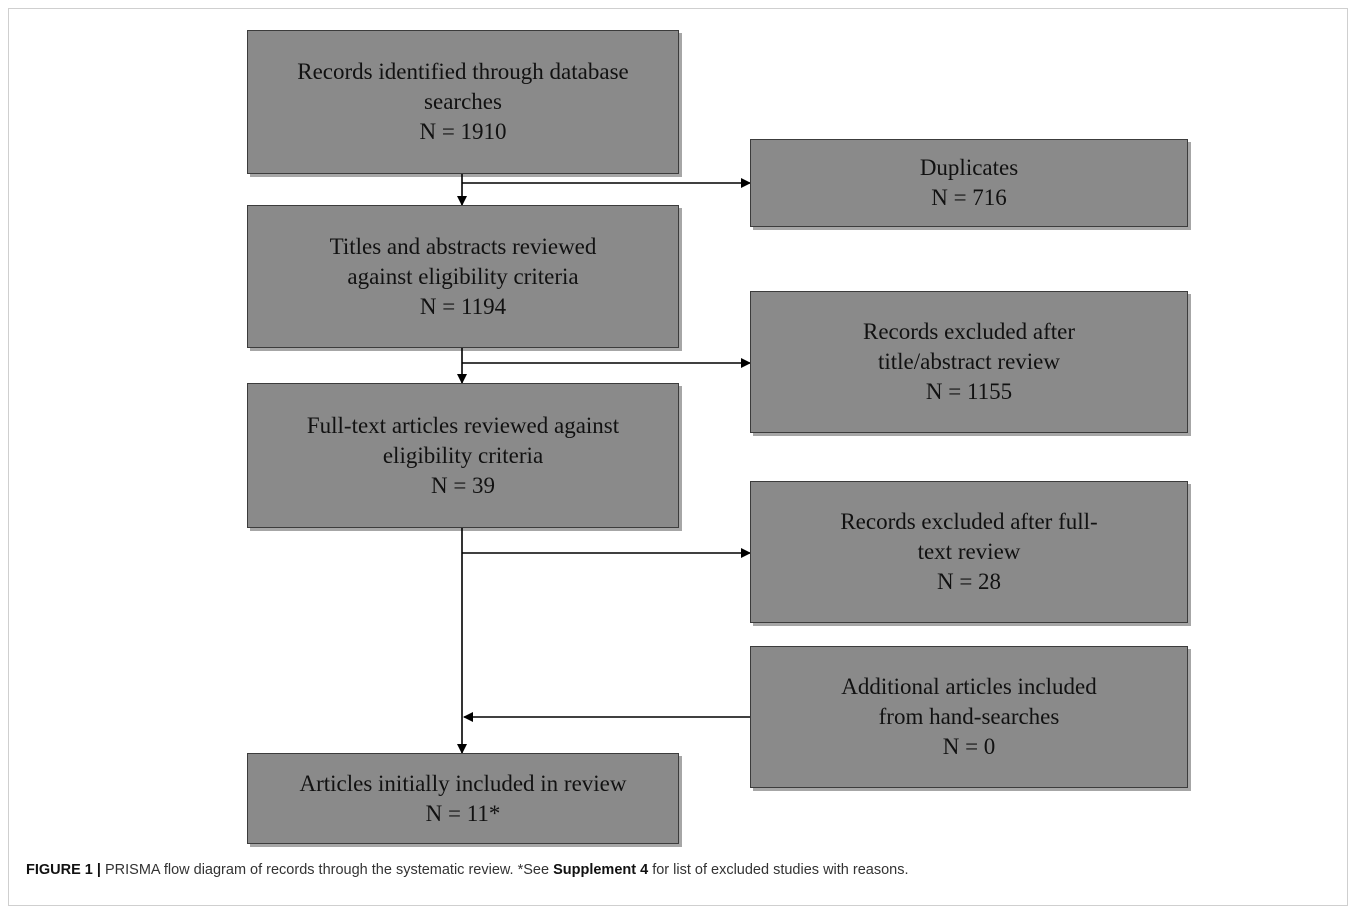 This screenshot has width=1358, height=916. What do you see at coordinates (969, 183) in the screenshot?
I see `box-duplicates: Duplicates N = 716` at bounding box center [969, 183].